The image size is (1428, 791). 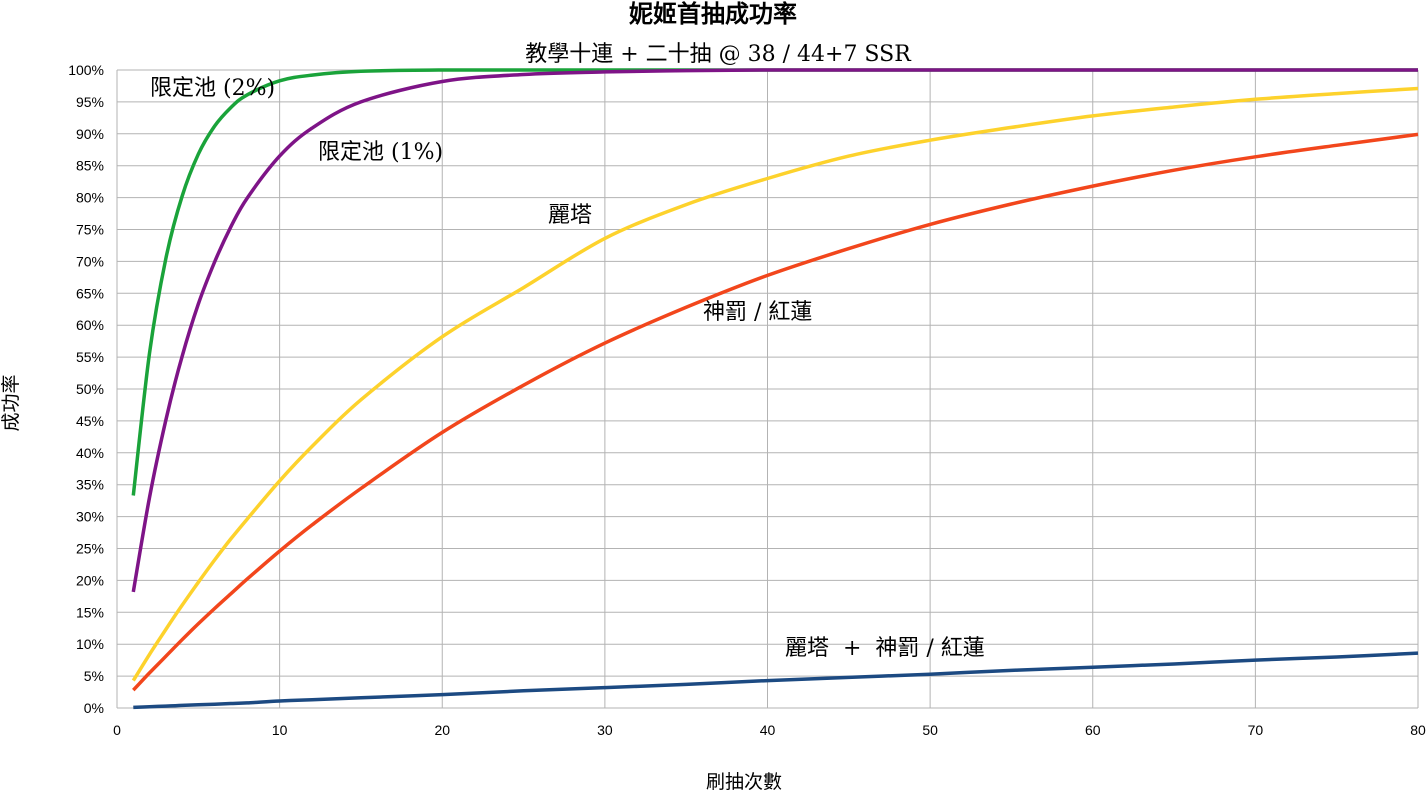 I want to click on y-tick-label: 65%, so click(x=90, y=293).